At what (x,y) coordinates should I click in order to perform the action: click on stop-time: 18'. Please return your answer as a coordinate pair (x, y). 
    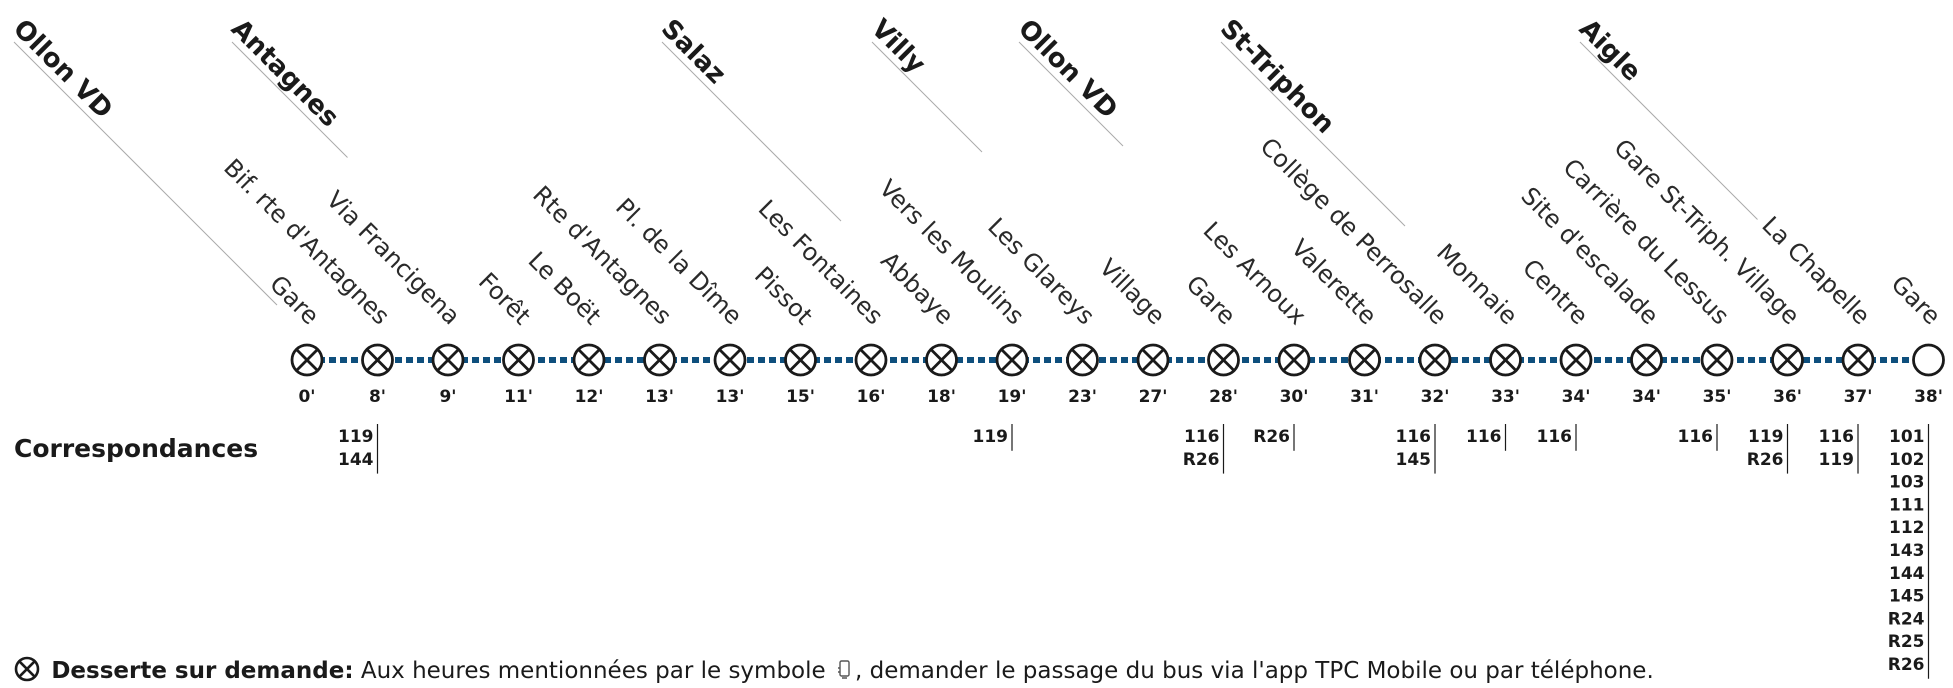
    Looking at the image, I should click on (941, 397).